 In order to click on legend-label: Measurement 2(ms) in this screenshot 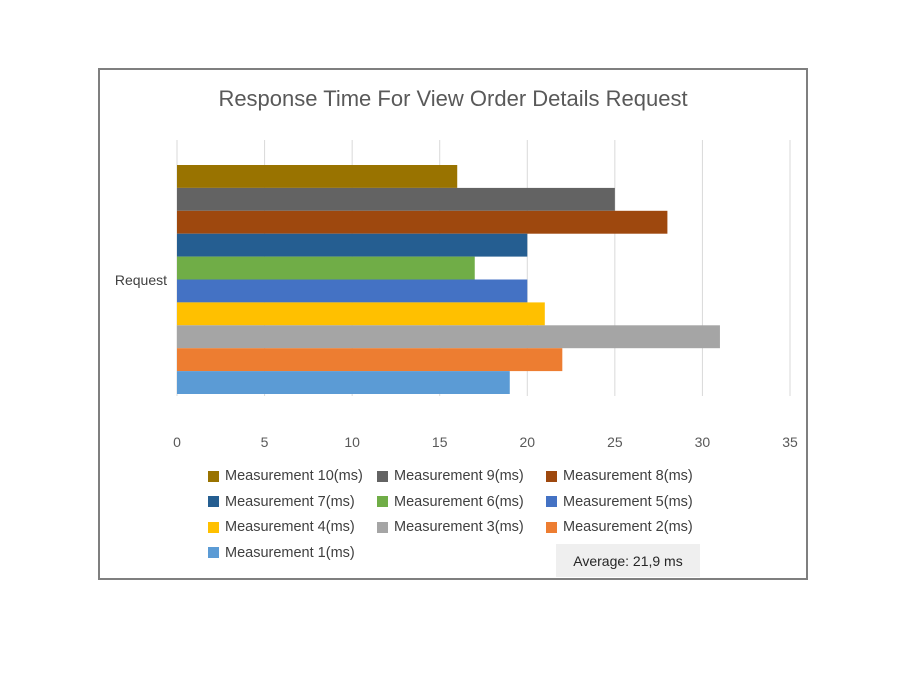, I will do `click(628, 527)`.